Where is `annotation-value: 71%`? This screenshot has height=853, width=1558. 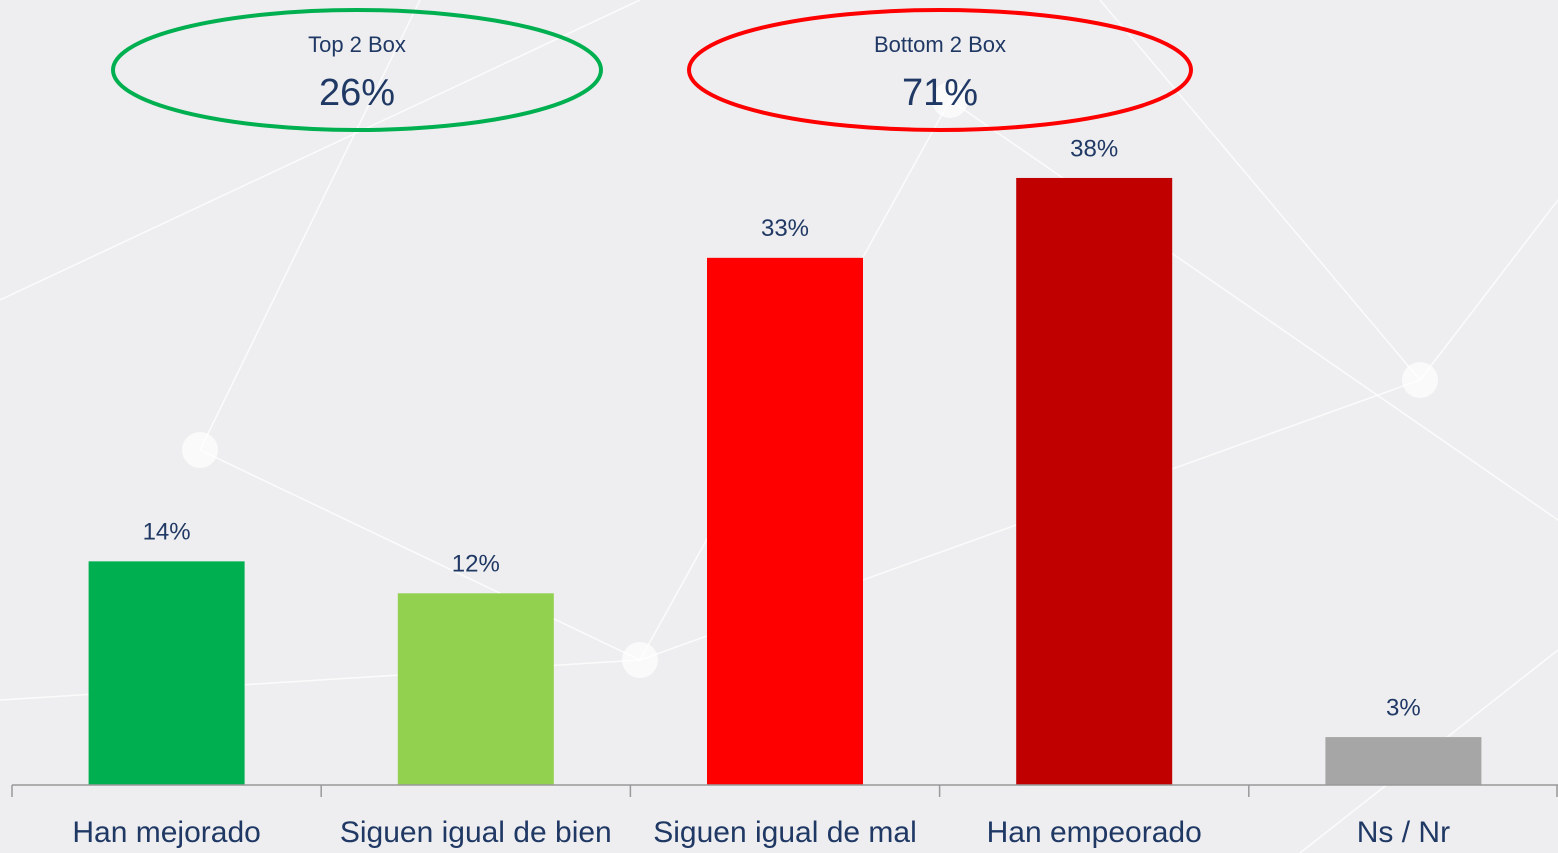
annotation-value: 71% is located at coordinates (940, 93).